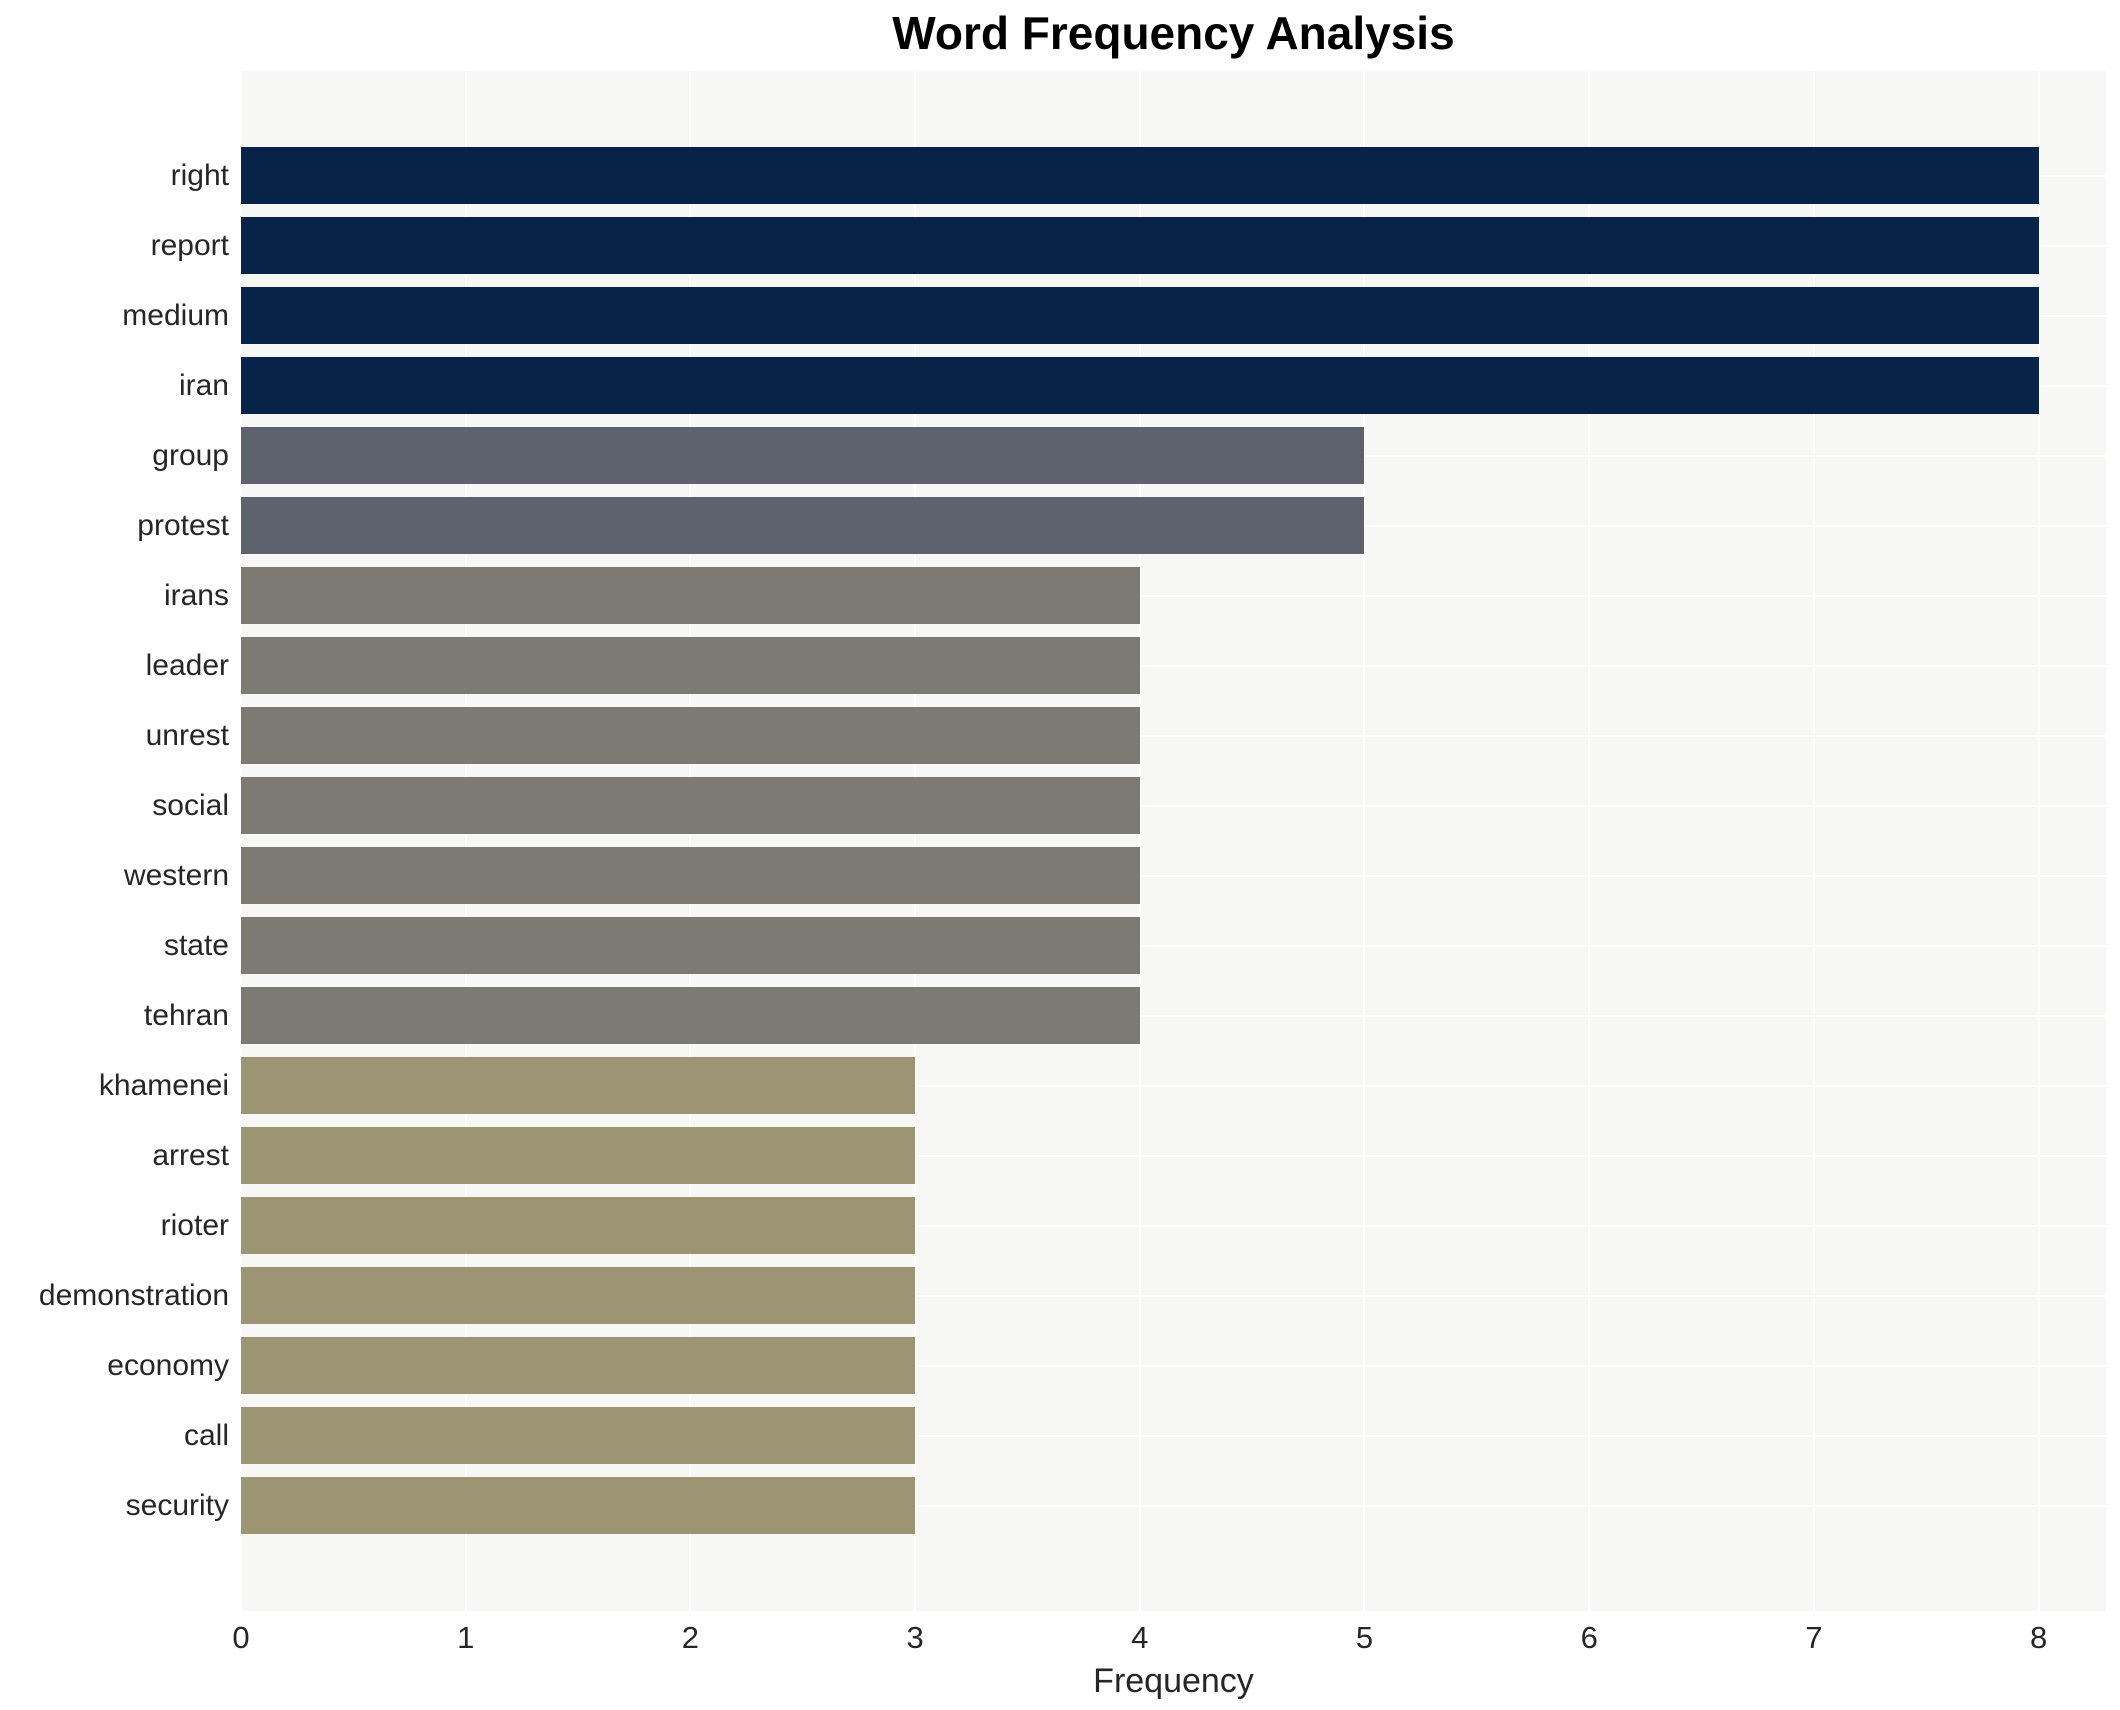 This screenshot has width=2120, height=1710. I want to click on chart-title: Word Frequency Analysis, so click(1173, 33).